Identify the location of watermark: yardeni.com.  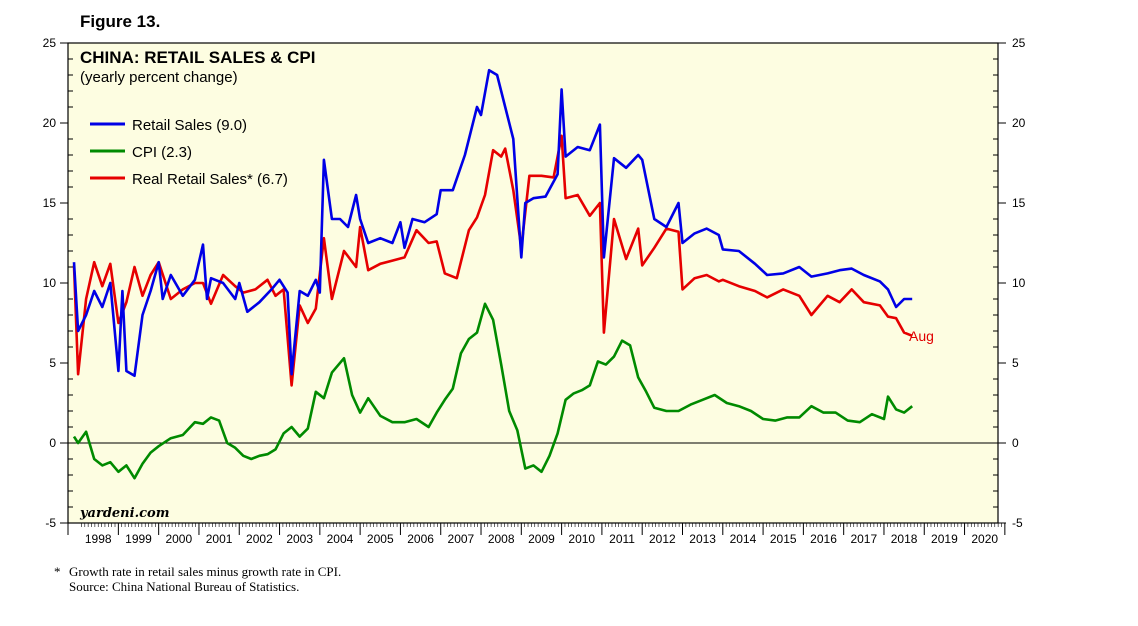
(124, 513).